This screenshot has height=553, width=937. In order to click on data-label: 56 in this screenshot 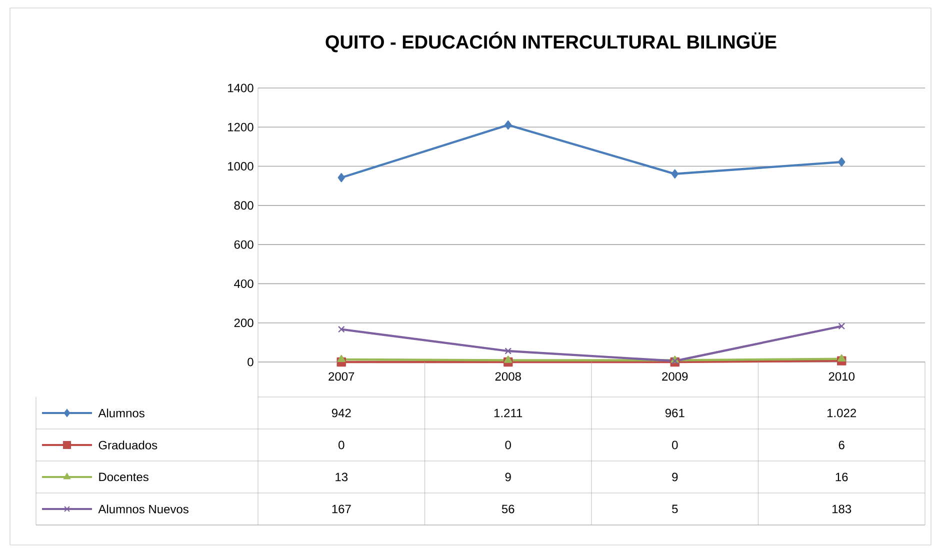, I will do `click(508, 509)`.